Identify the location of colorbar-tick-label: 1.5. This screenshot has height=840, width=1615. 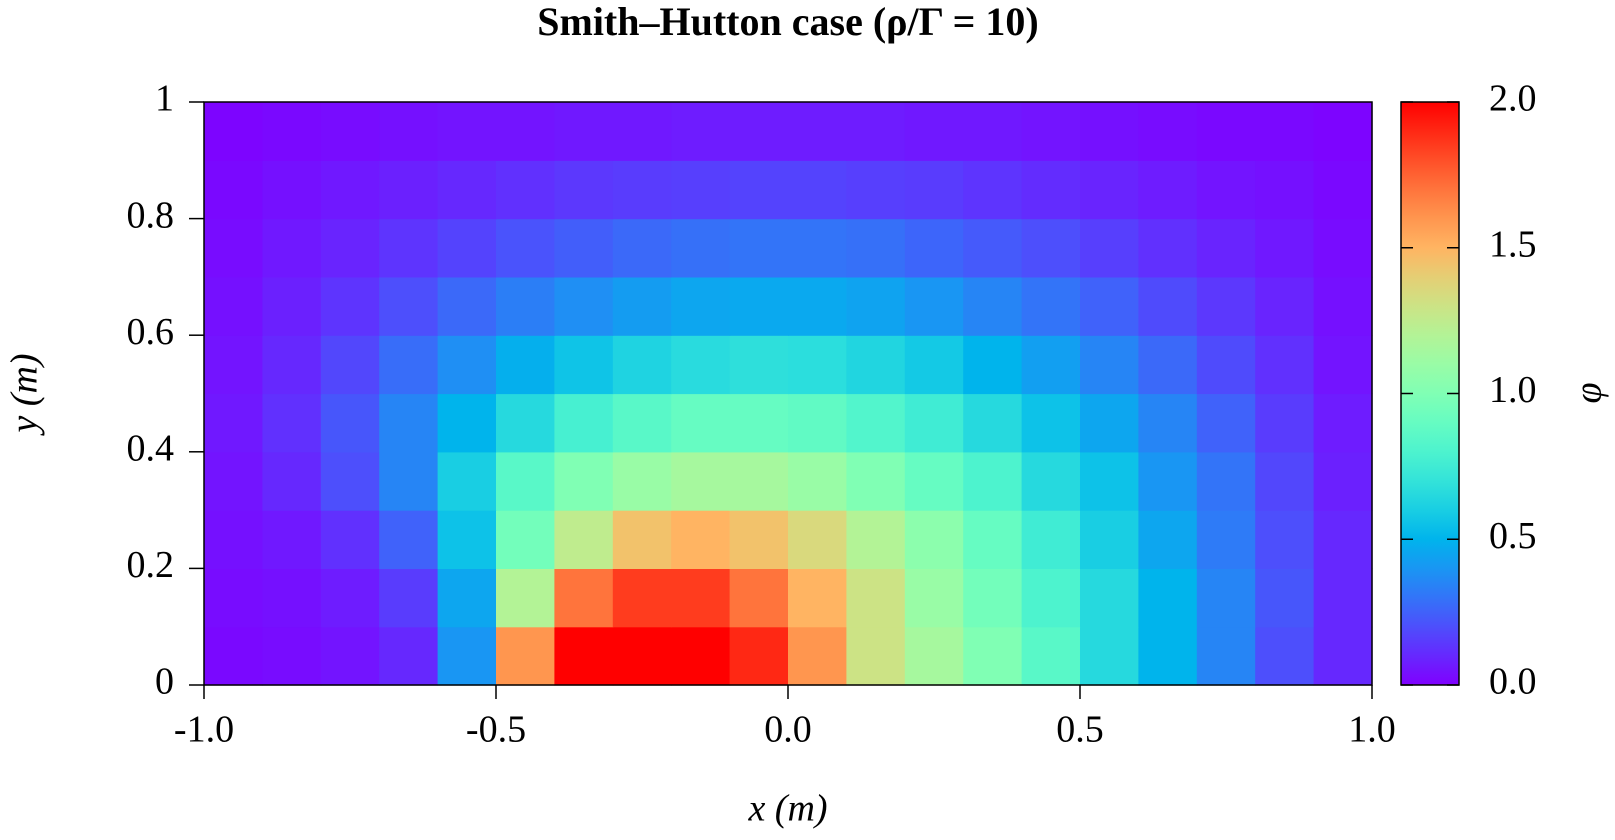
(1513, 244).